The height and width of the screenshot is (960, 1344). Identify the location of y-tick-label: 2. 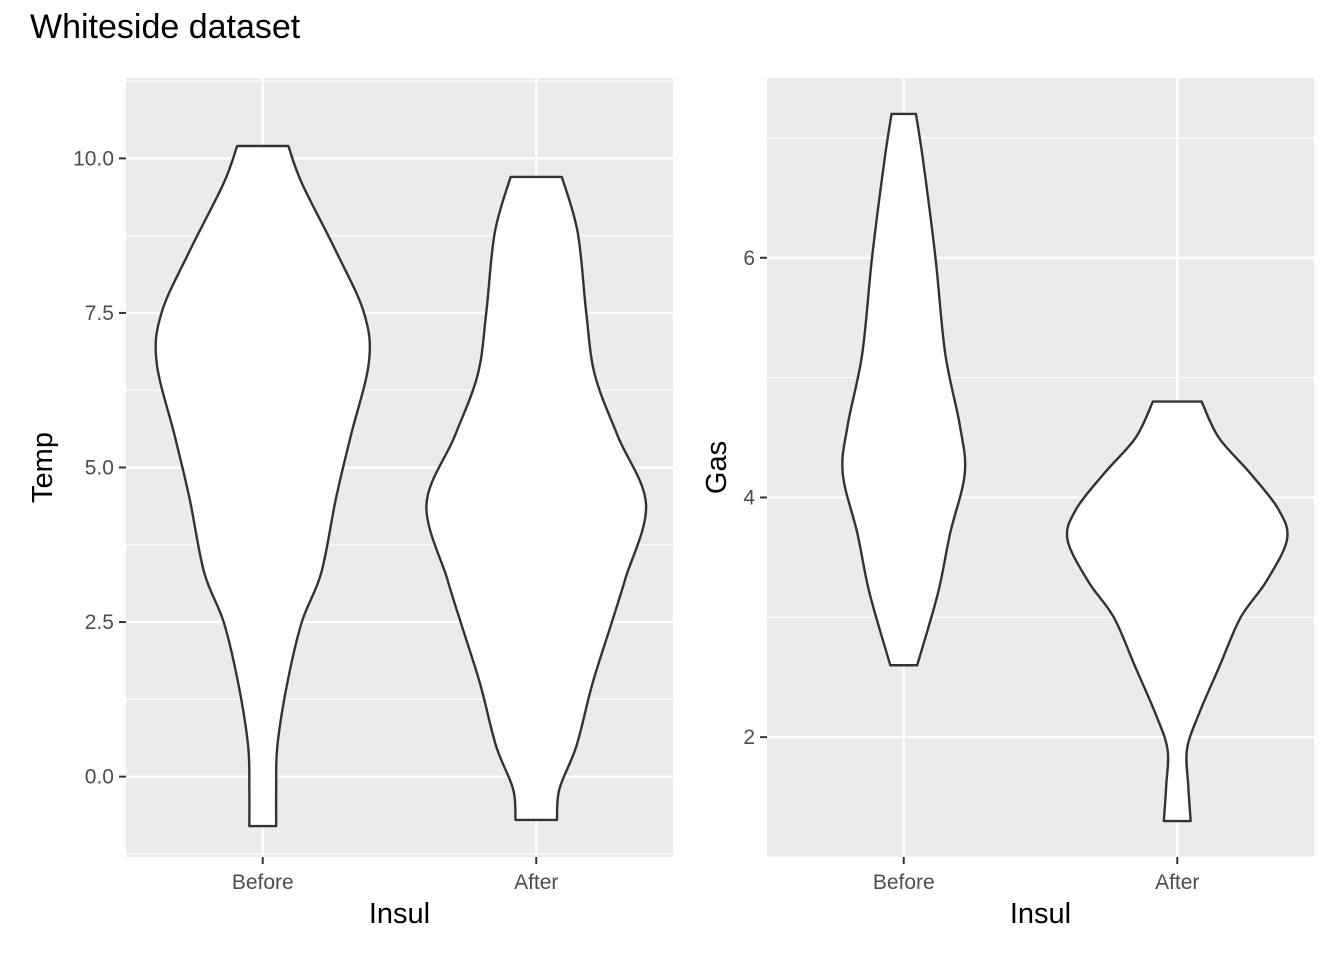
(749, 737).